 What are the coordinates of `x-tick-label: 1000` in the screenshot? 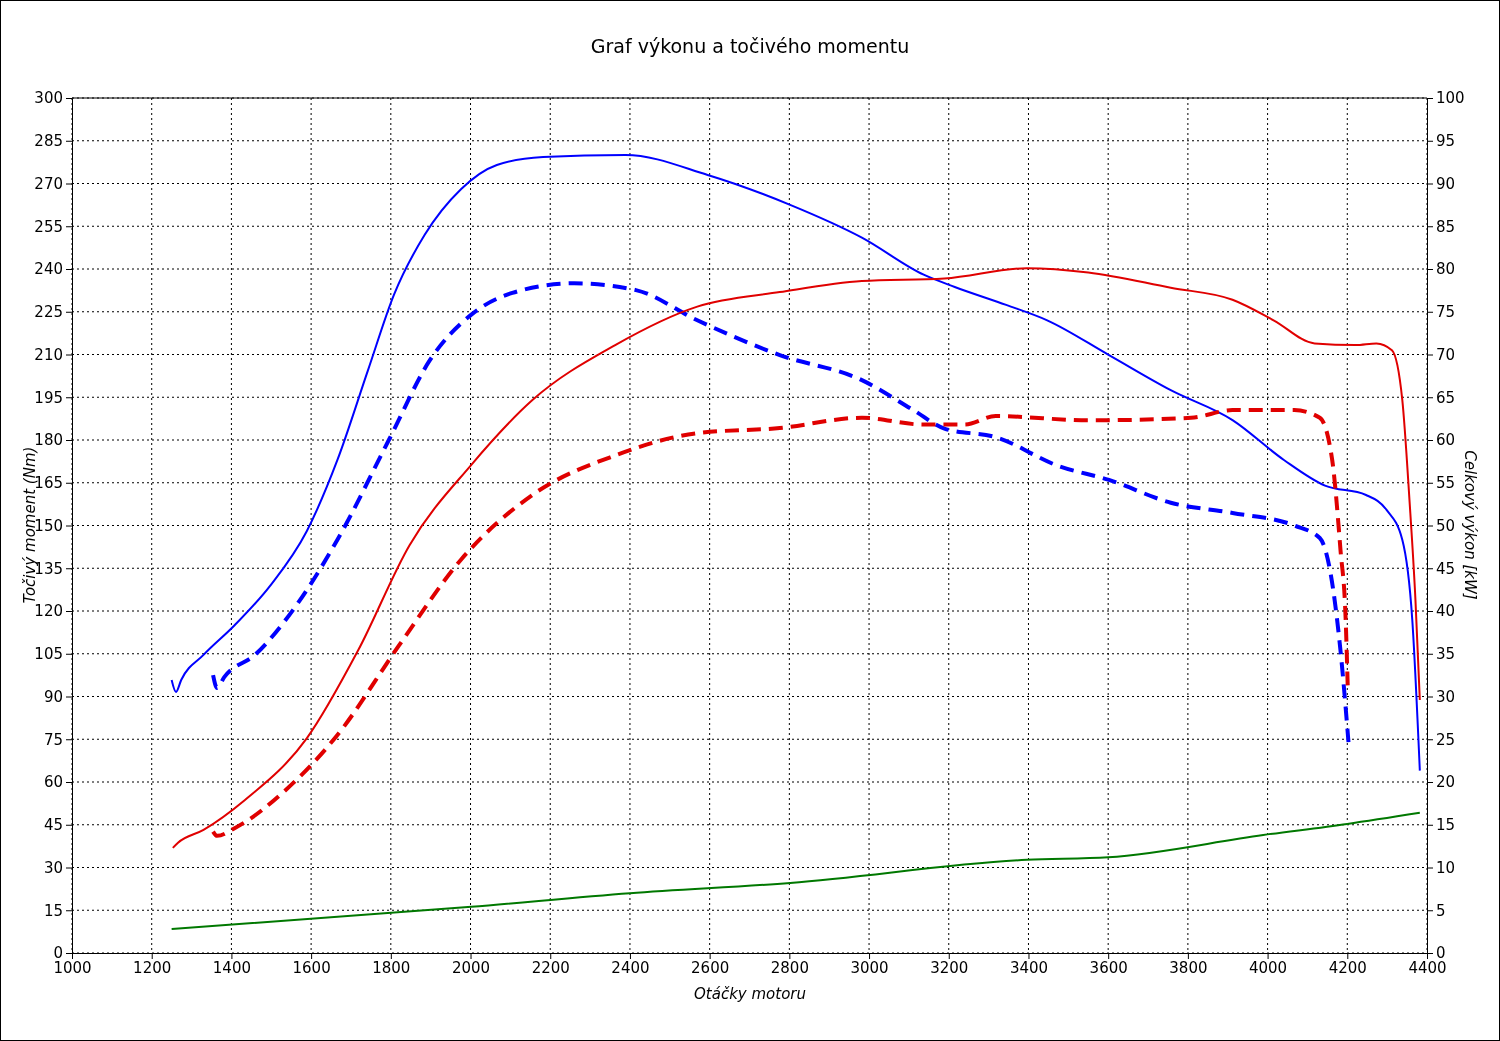 It's located at (72, 967).